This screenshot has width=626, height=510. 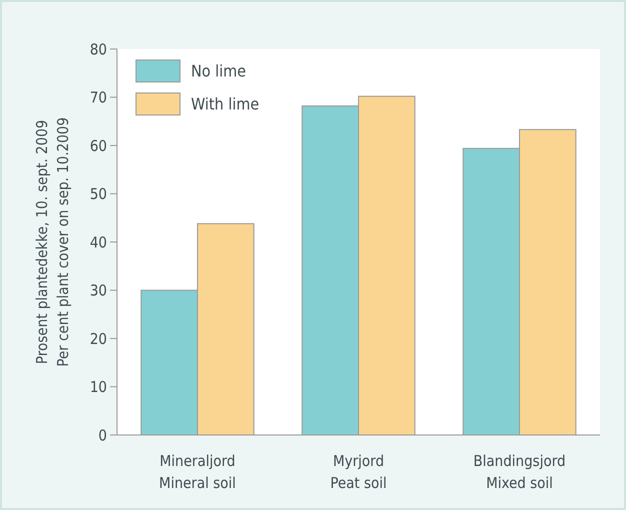 I want to click on y-tick-label: 60, so click(x=98, y=145).